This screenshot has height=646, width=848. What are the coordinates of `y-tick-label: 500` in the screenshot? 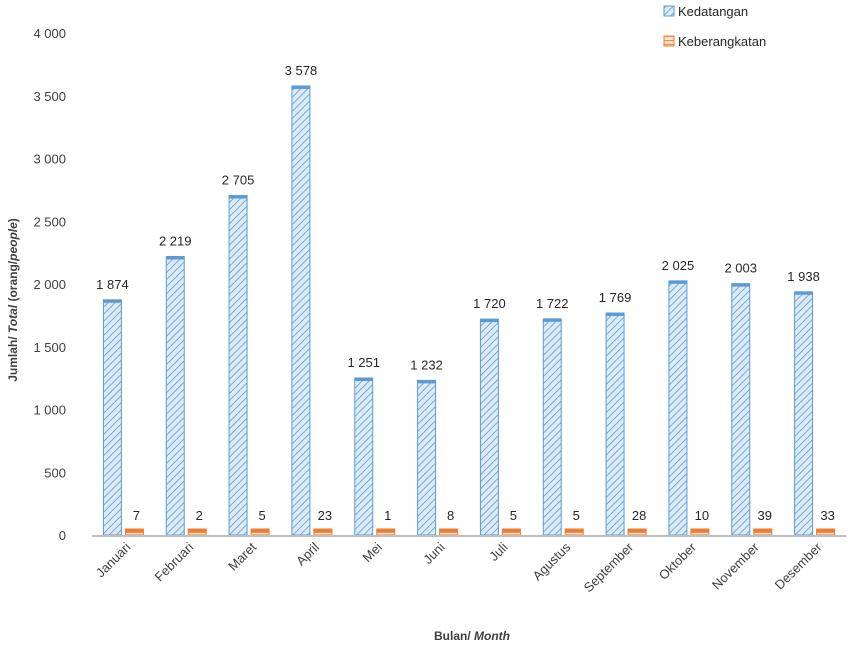 It's located at (55, 472).